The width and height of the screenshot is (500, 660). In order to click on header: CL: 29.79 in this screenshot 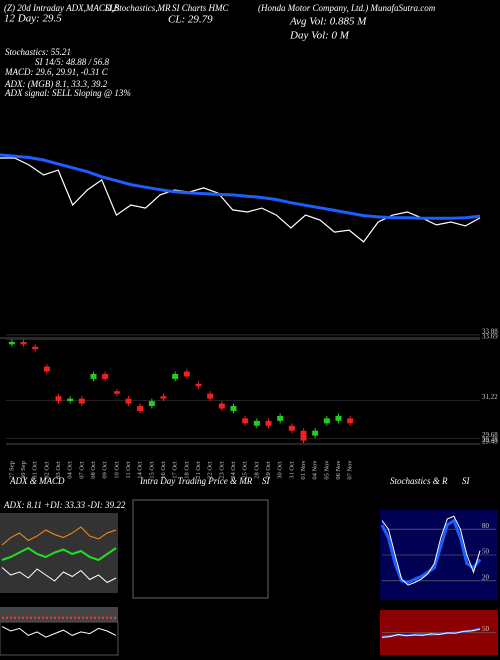, I will do `click(190, 20)`.